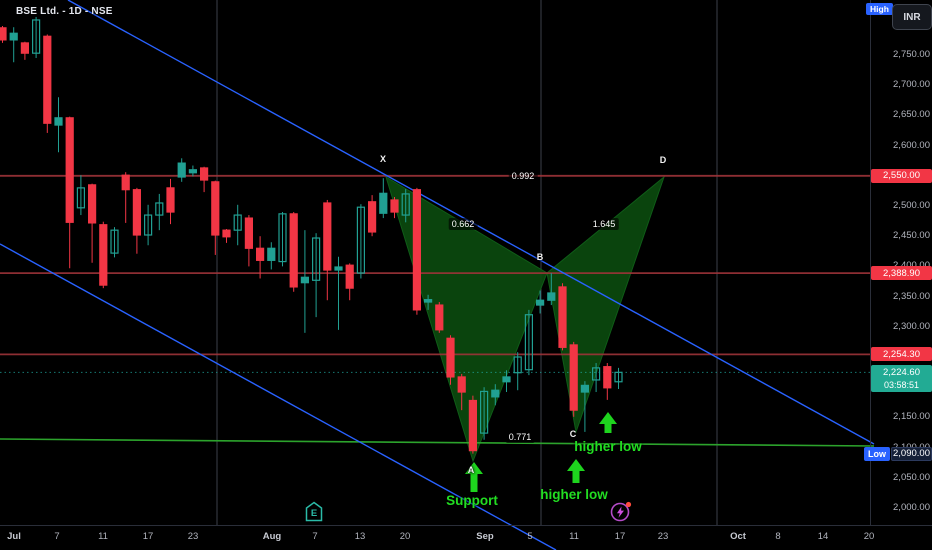  What do you see at coordinates (628, 504) in the screenshot?
I see `notification-dot` at bounding box center [628, 504].